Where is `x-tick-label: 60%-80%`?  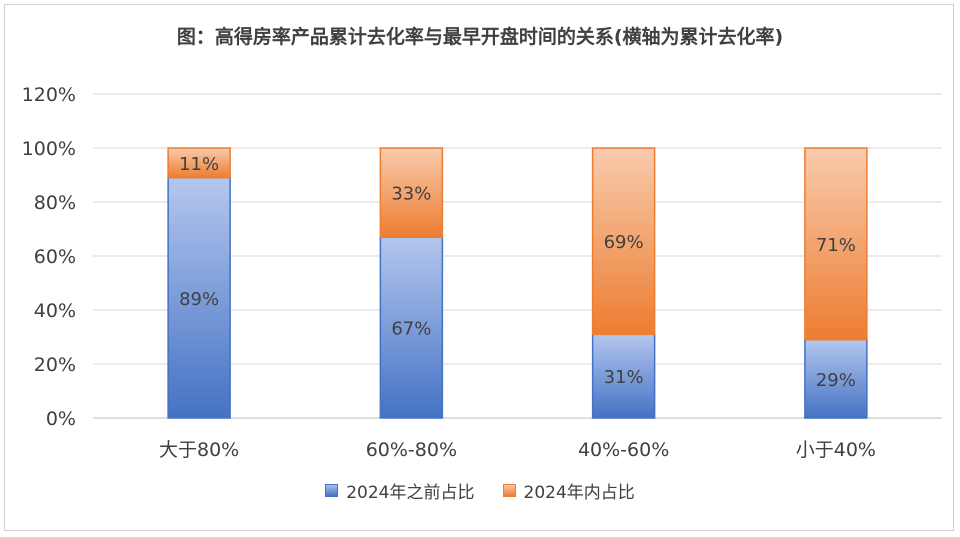 x-tick-label: 60%-80% is located at coordinates (411, 450).